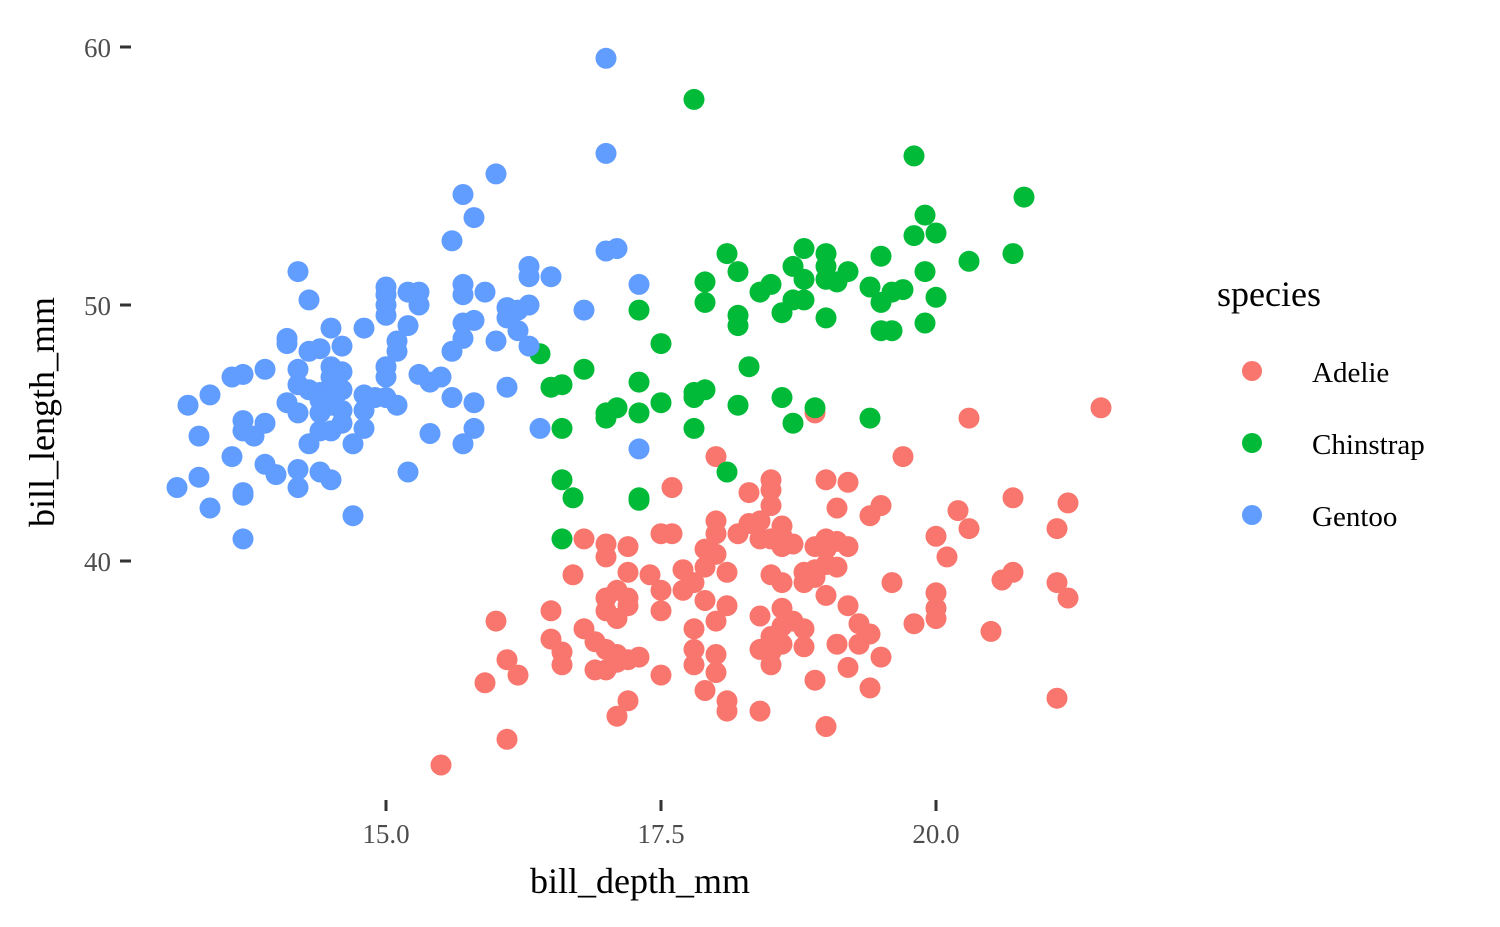 Image resolution: width=1500 pixels, height=927 pixels. I want to click on x-tick-label: 20.0, so click(935, 834).